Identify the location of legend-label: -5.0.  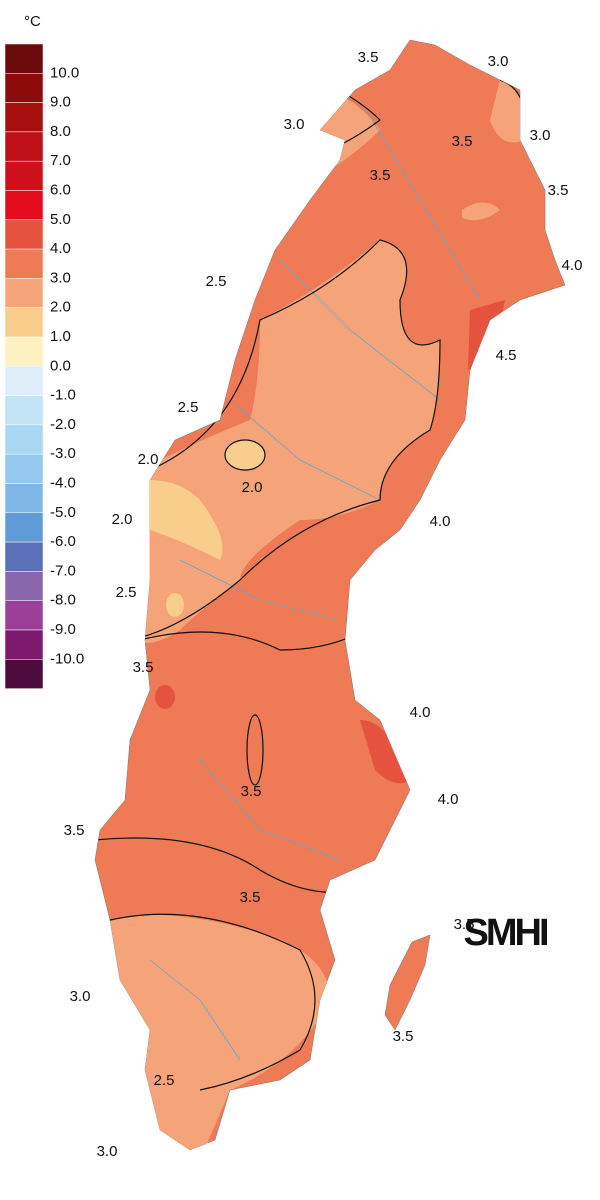
(63, 512).